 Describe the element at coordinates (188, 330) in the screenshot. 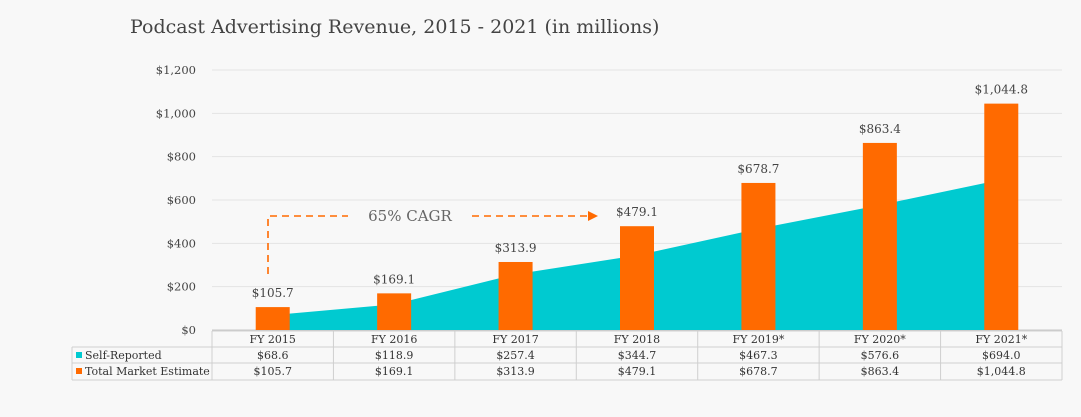

I see `y-tick-label: $0` at that location.